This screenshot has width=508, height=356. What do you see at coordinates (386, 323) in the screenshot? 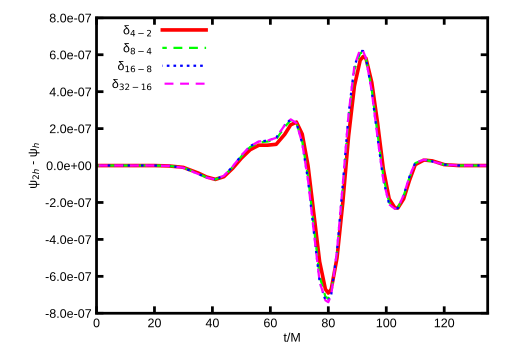
I see `x-tick-label: 100` at bounding box center [386, 323].